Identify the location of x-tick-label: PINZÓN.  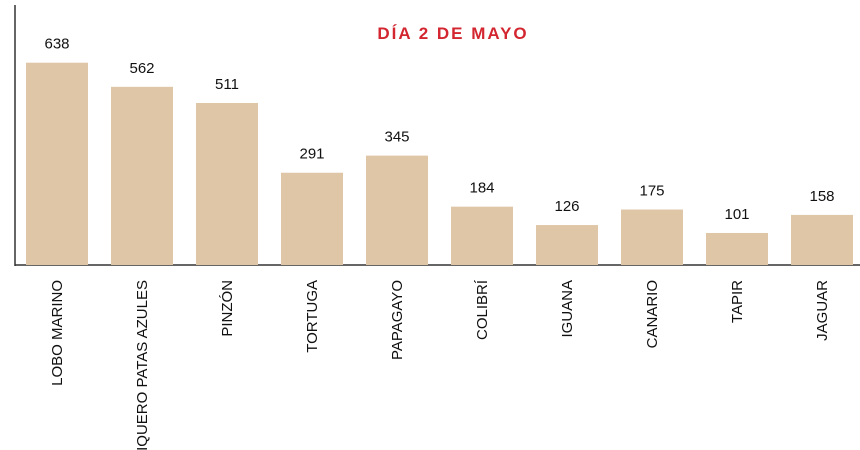
(227, 308).